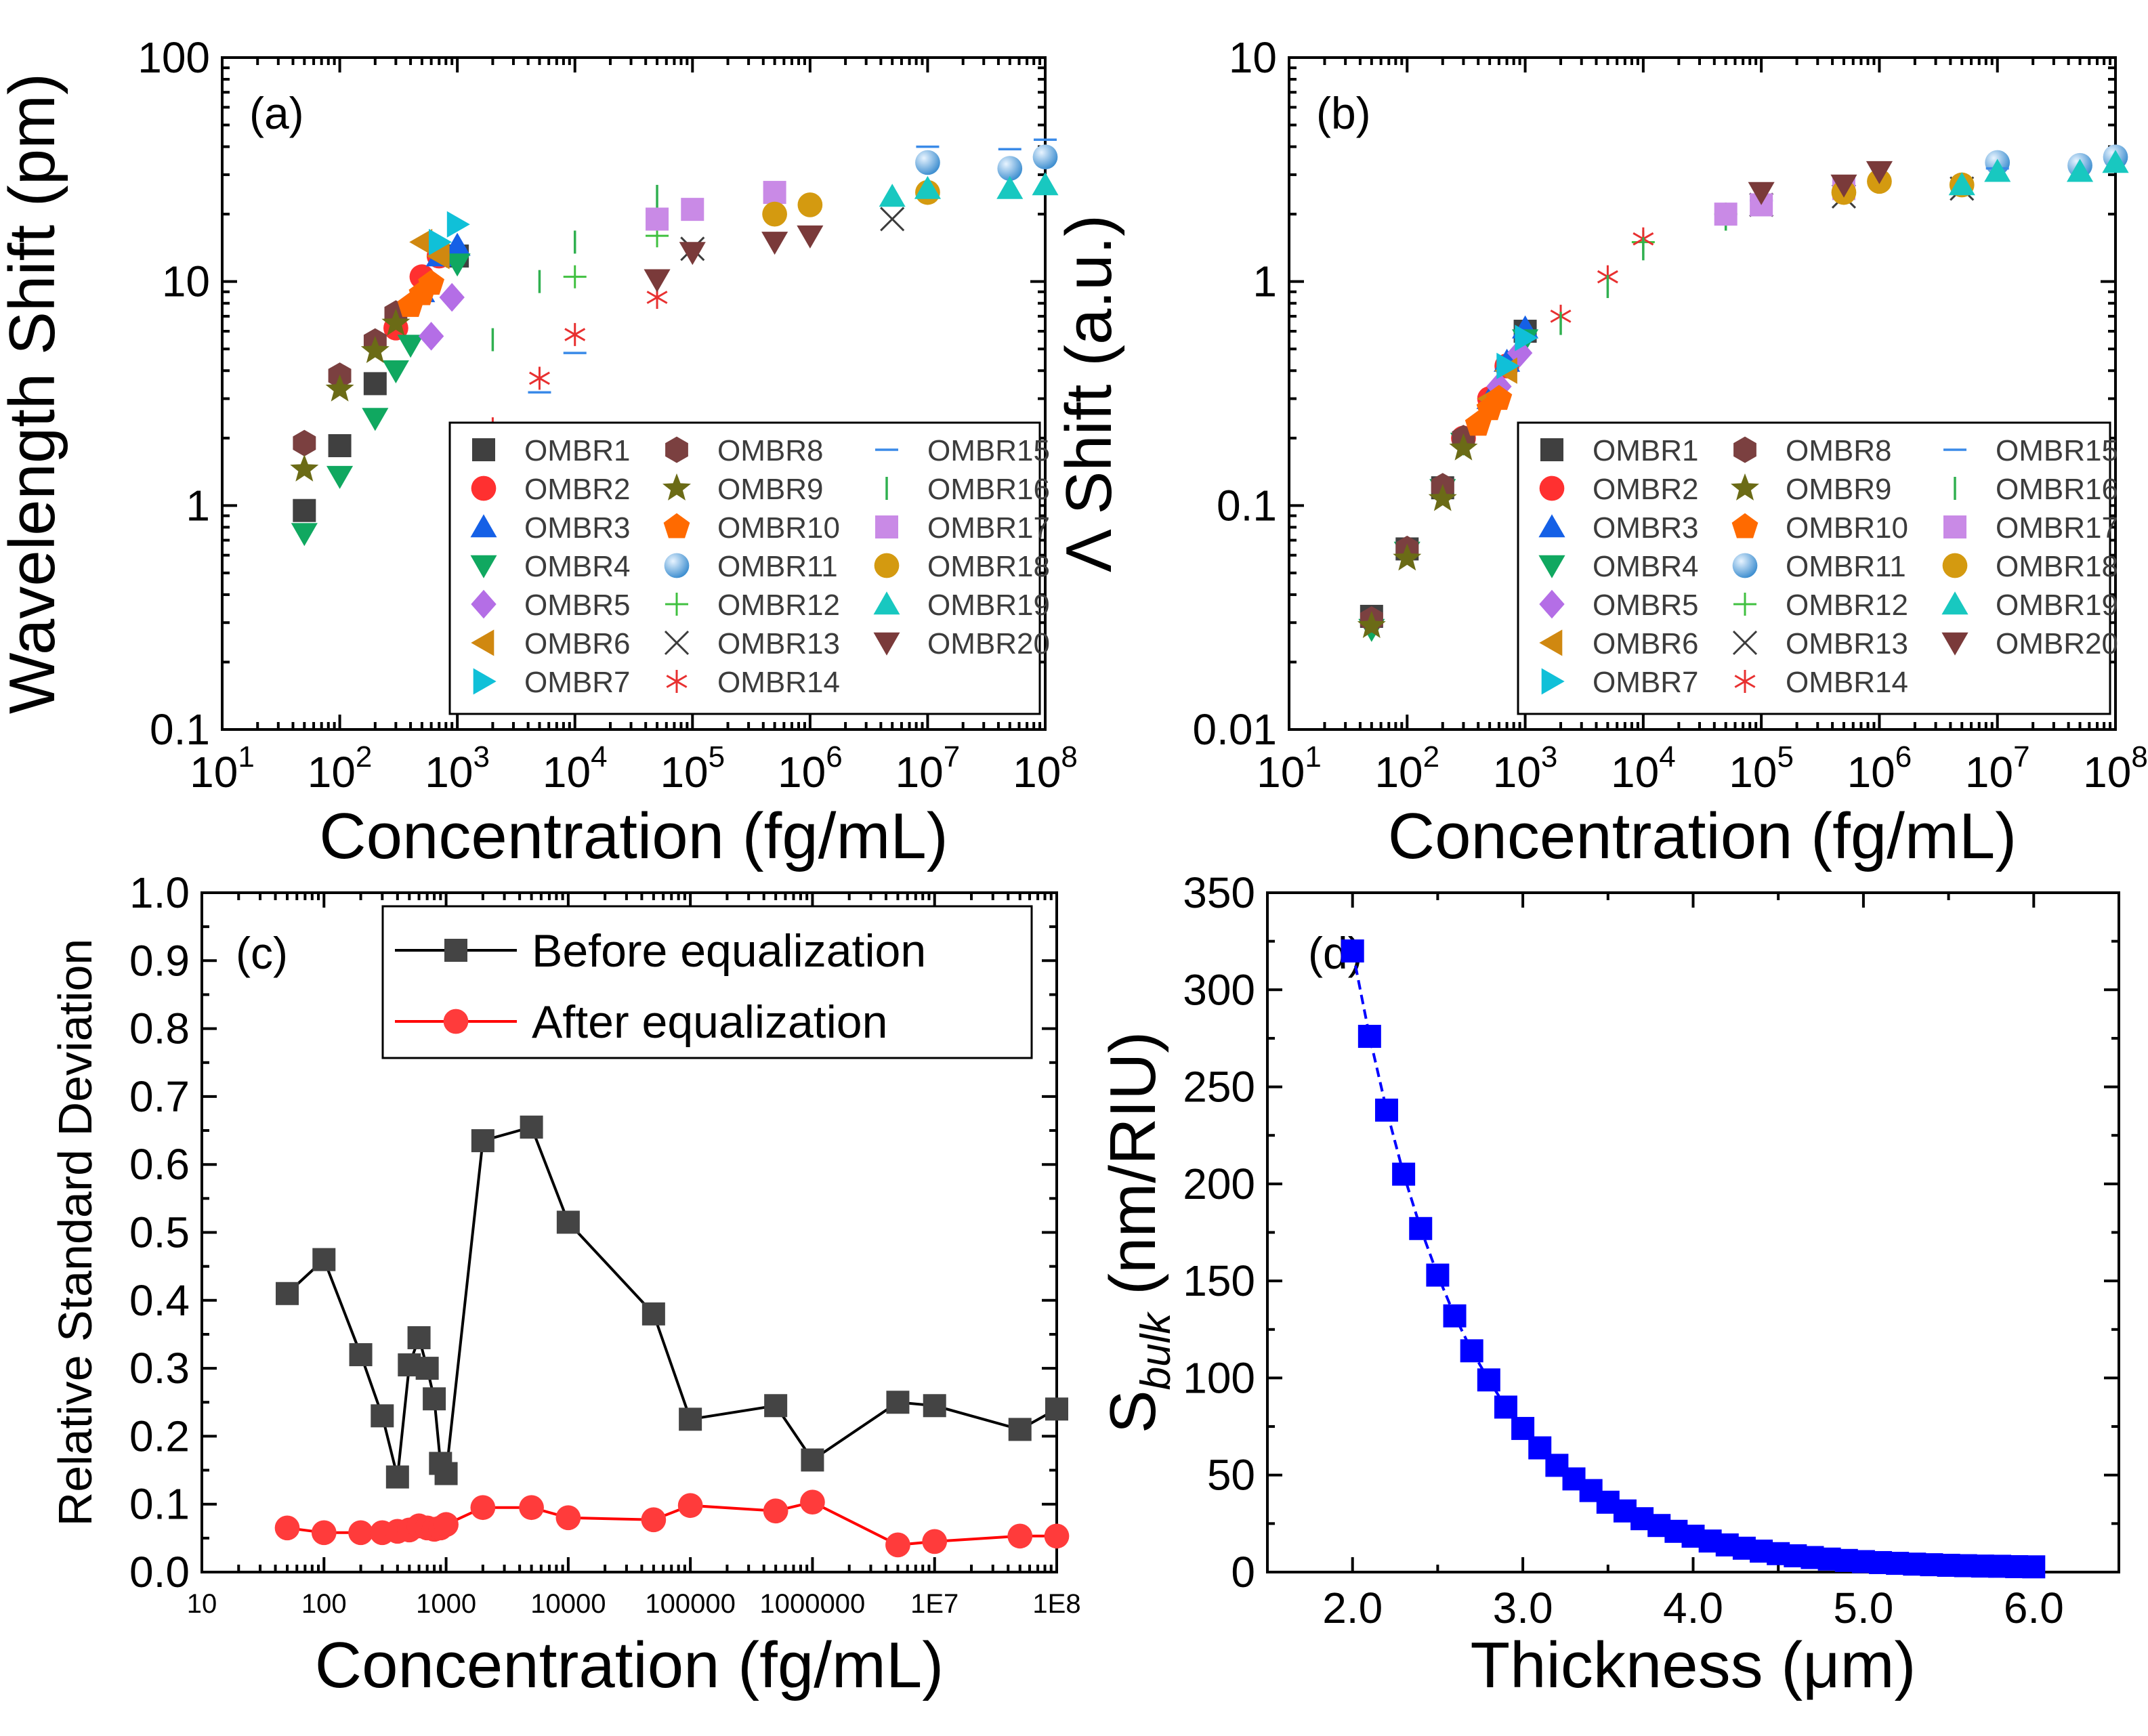  Describe the element at coordinates (159, 1504) in the screenshot. I see `c-y-tick-label: 0.1` at that location.